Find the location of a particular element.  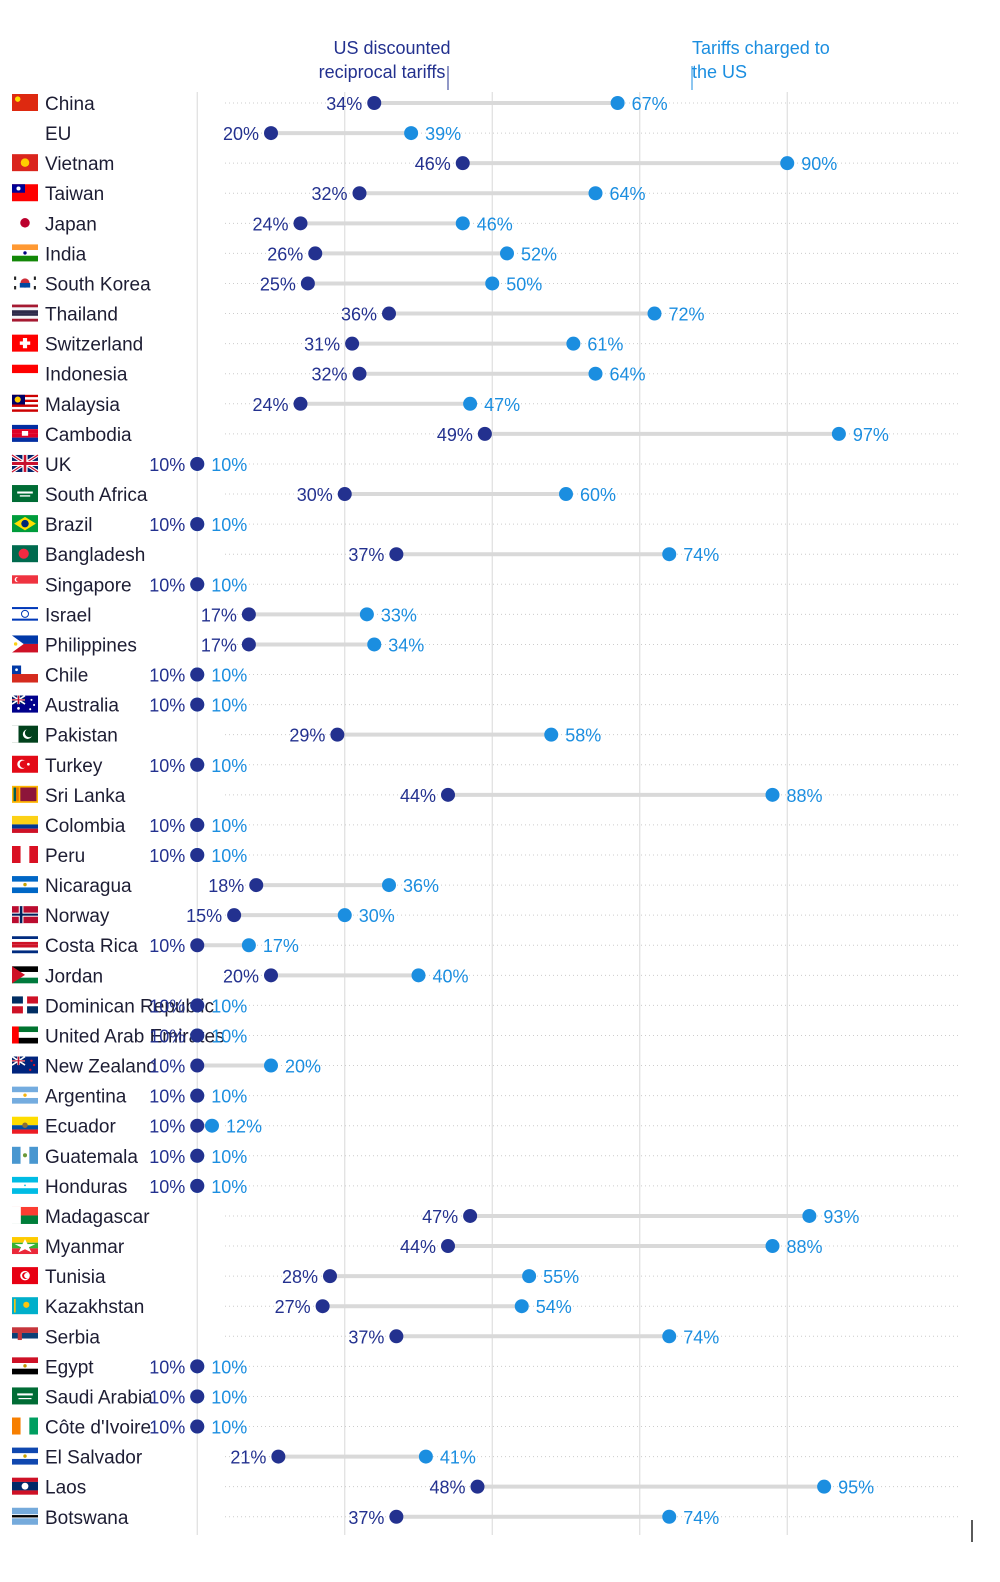

tunisia-flag-icon is located at coordinates (25, 1276).